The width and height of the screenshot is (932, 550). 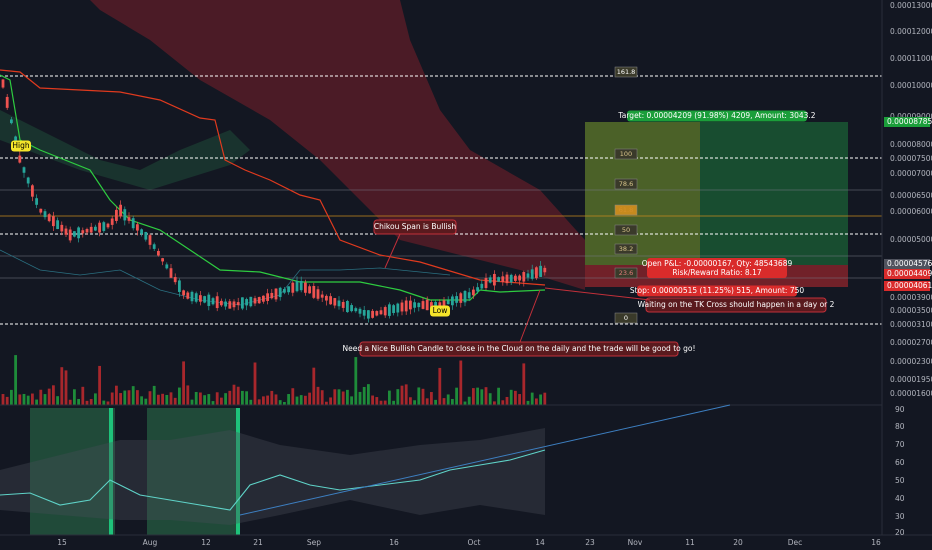 What do you see at coordinates (273, 480) in the screenshot?
I see `oscillator` at bounding box center [273, 480].